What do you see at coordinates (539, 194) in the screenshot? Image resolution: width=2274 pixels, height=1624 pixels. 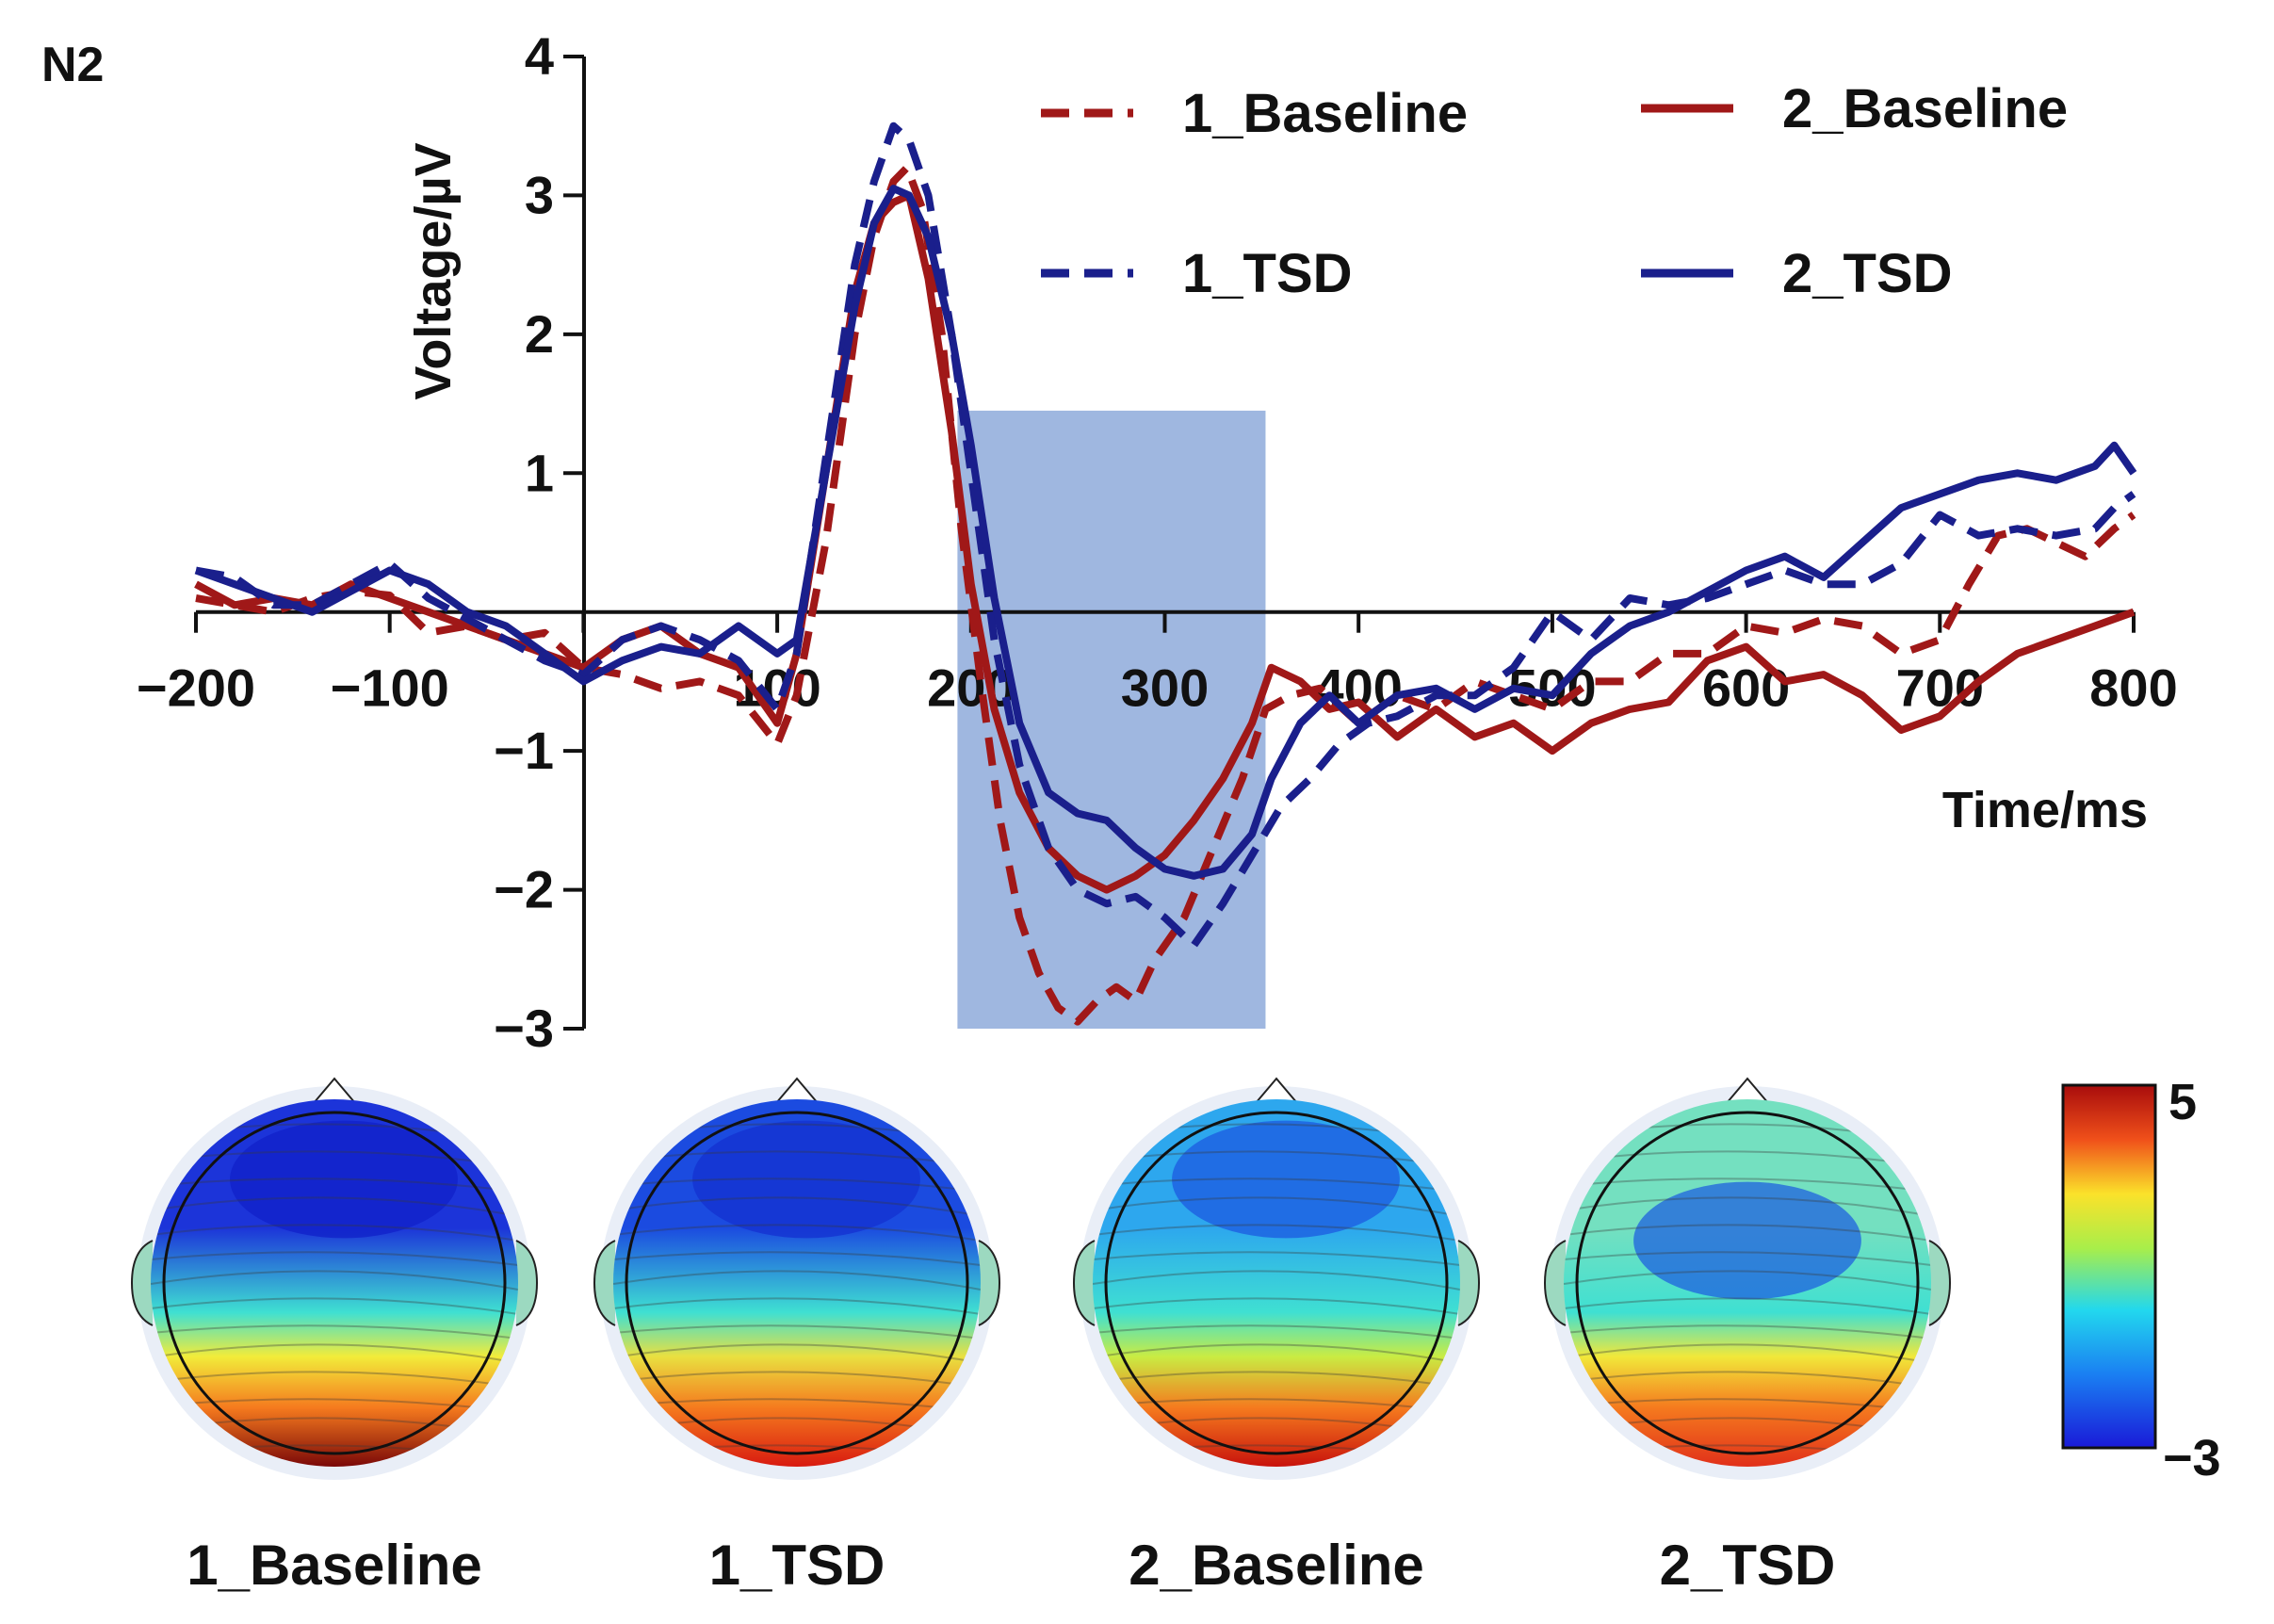 I see `y-tick-label: 3` at bounding box center [539, 194].